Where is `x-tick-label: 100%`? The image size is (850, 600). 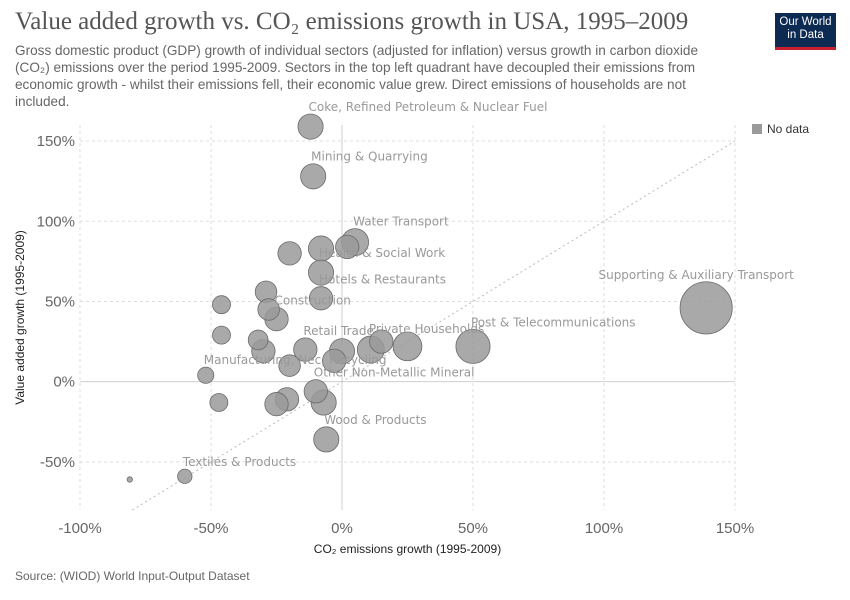 x-tick-label: 100% is located at coordinates (604, 528).